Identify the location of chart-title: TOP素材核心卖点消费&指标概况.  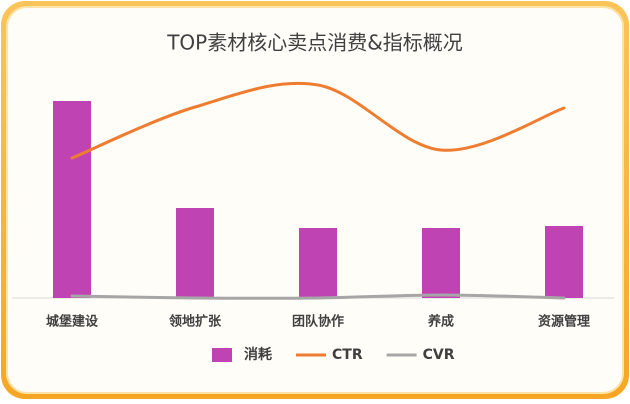
(314, 43).